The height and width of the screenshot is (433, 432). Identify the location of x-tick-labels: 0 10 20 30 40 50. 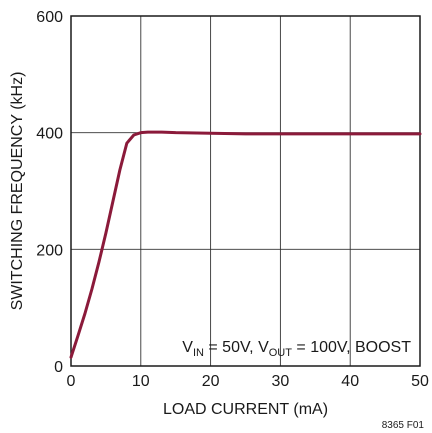
(248, 381).